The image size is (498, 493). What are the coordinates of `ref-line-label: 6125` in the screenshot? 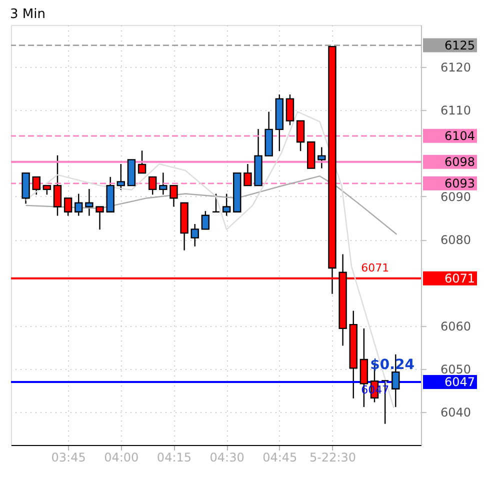 It's located at (459, 45).